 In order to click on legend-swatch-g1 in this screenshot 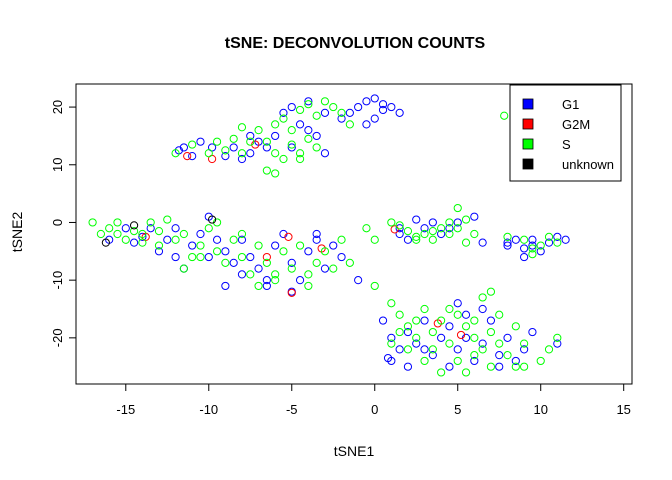, I will do `click(528, 104)`.